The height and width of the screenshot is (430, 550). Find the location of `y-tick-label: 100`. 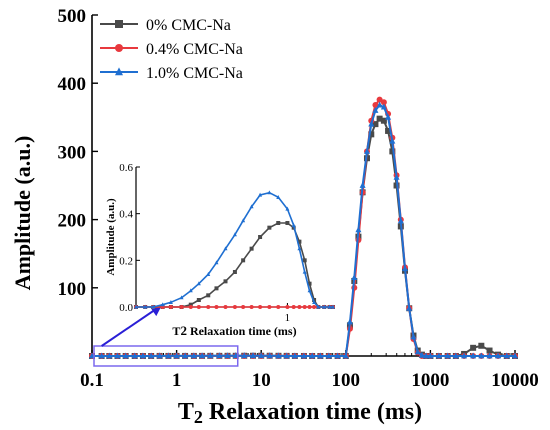

y-tick-label: 100 is located at coordinates (72, 289).